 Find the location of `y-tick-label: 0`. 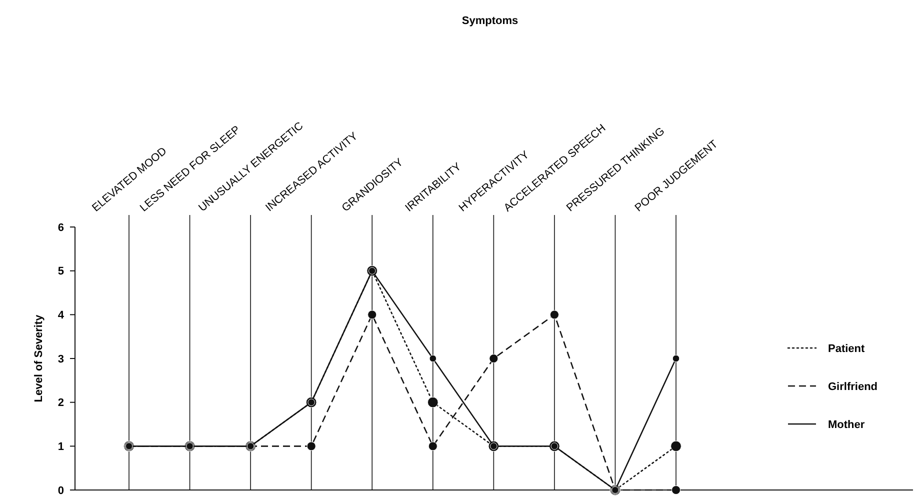

y-tick-label: 0 is located at coordinates (61, 490).